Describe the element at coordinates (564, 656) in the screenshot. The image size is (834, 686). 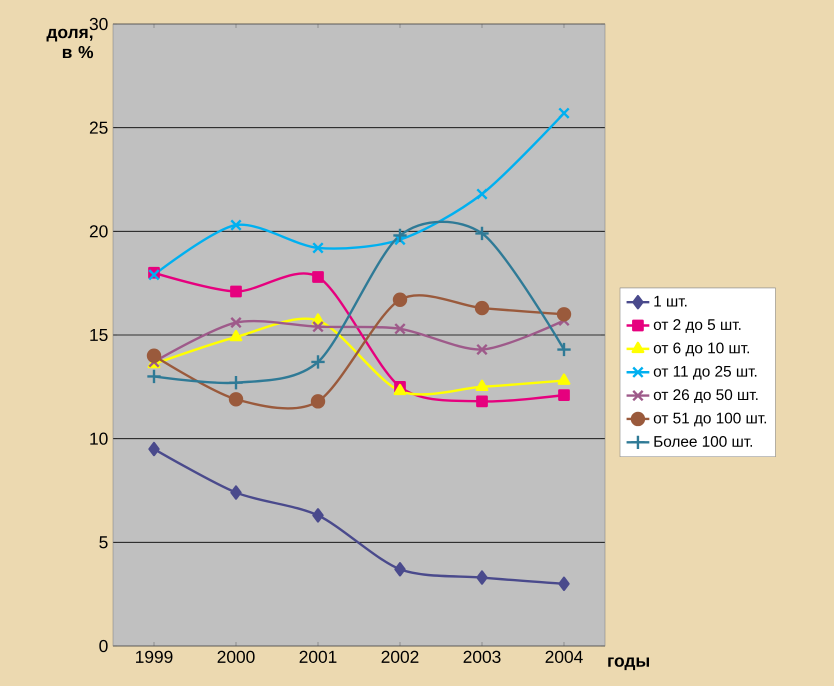
I see `x-tick-label: 2004` at that location.